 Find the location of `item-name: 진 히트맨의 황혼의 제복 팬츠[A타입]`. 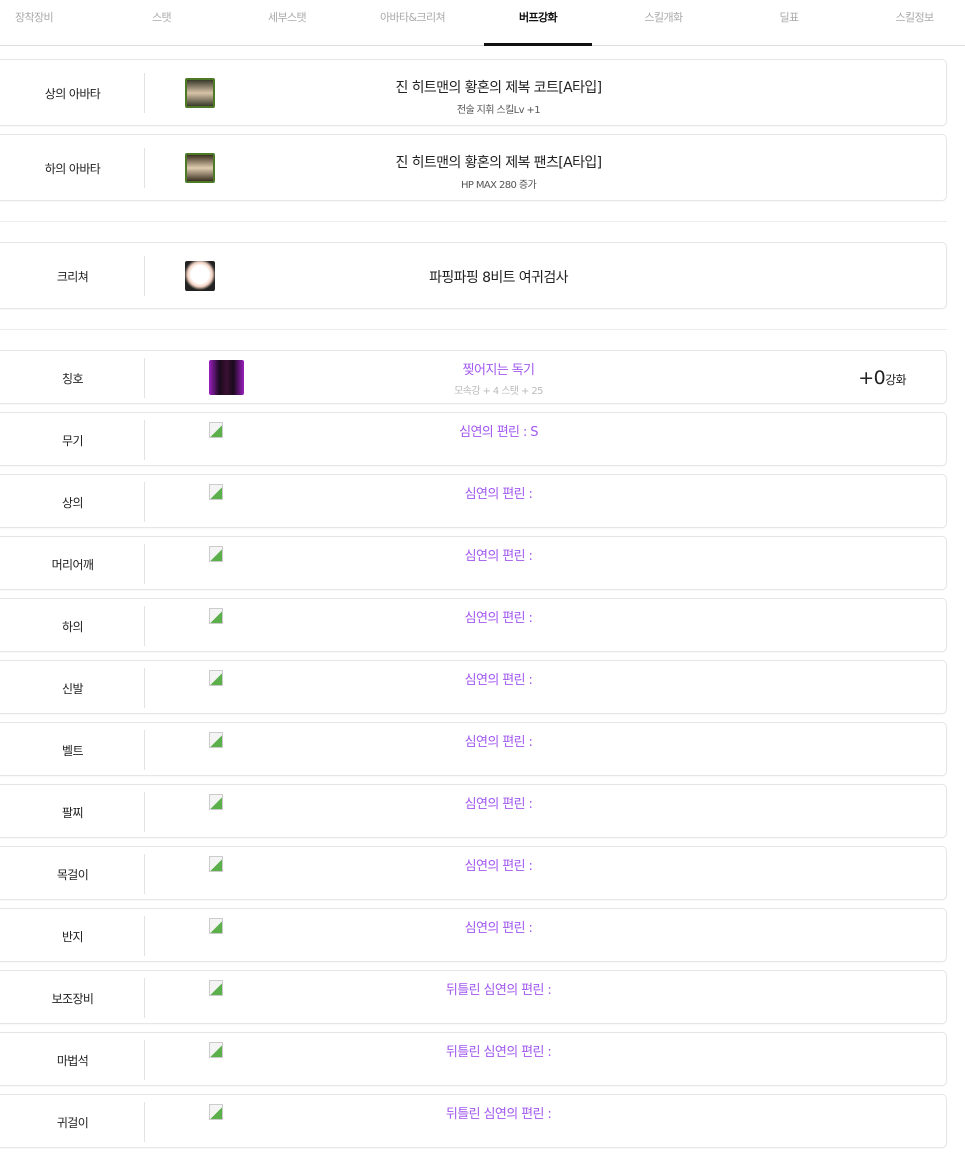

item-name: 진 히트맨의 황혼의 제복 팬츠[A타입] is located at coordinates (498, 163).